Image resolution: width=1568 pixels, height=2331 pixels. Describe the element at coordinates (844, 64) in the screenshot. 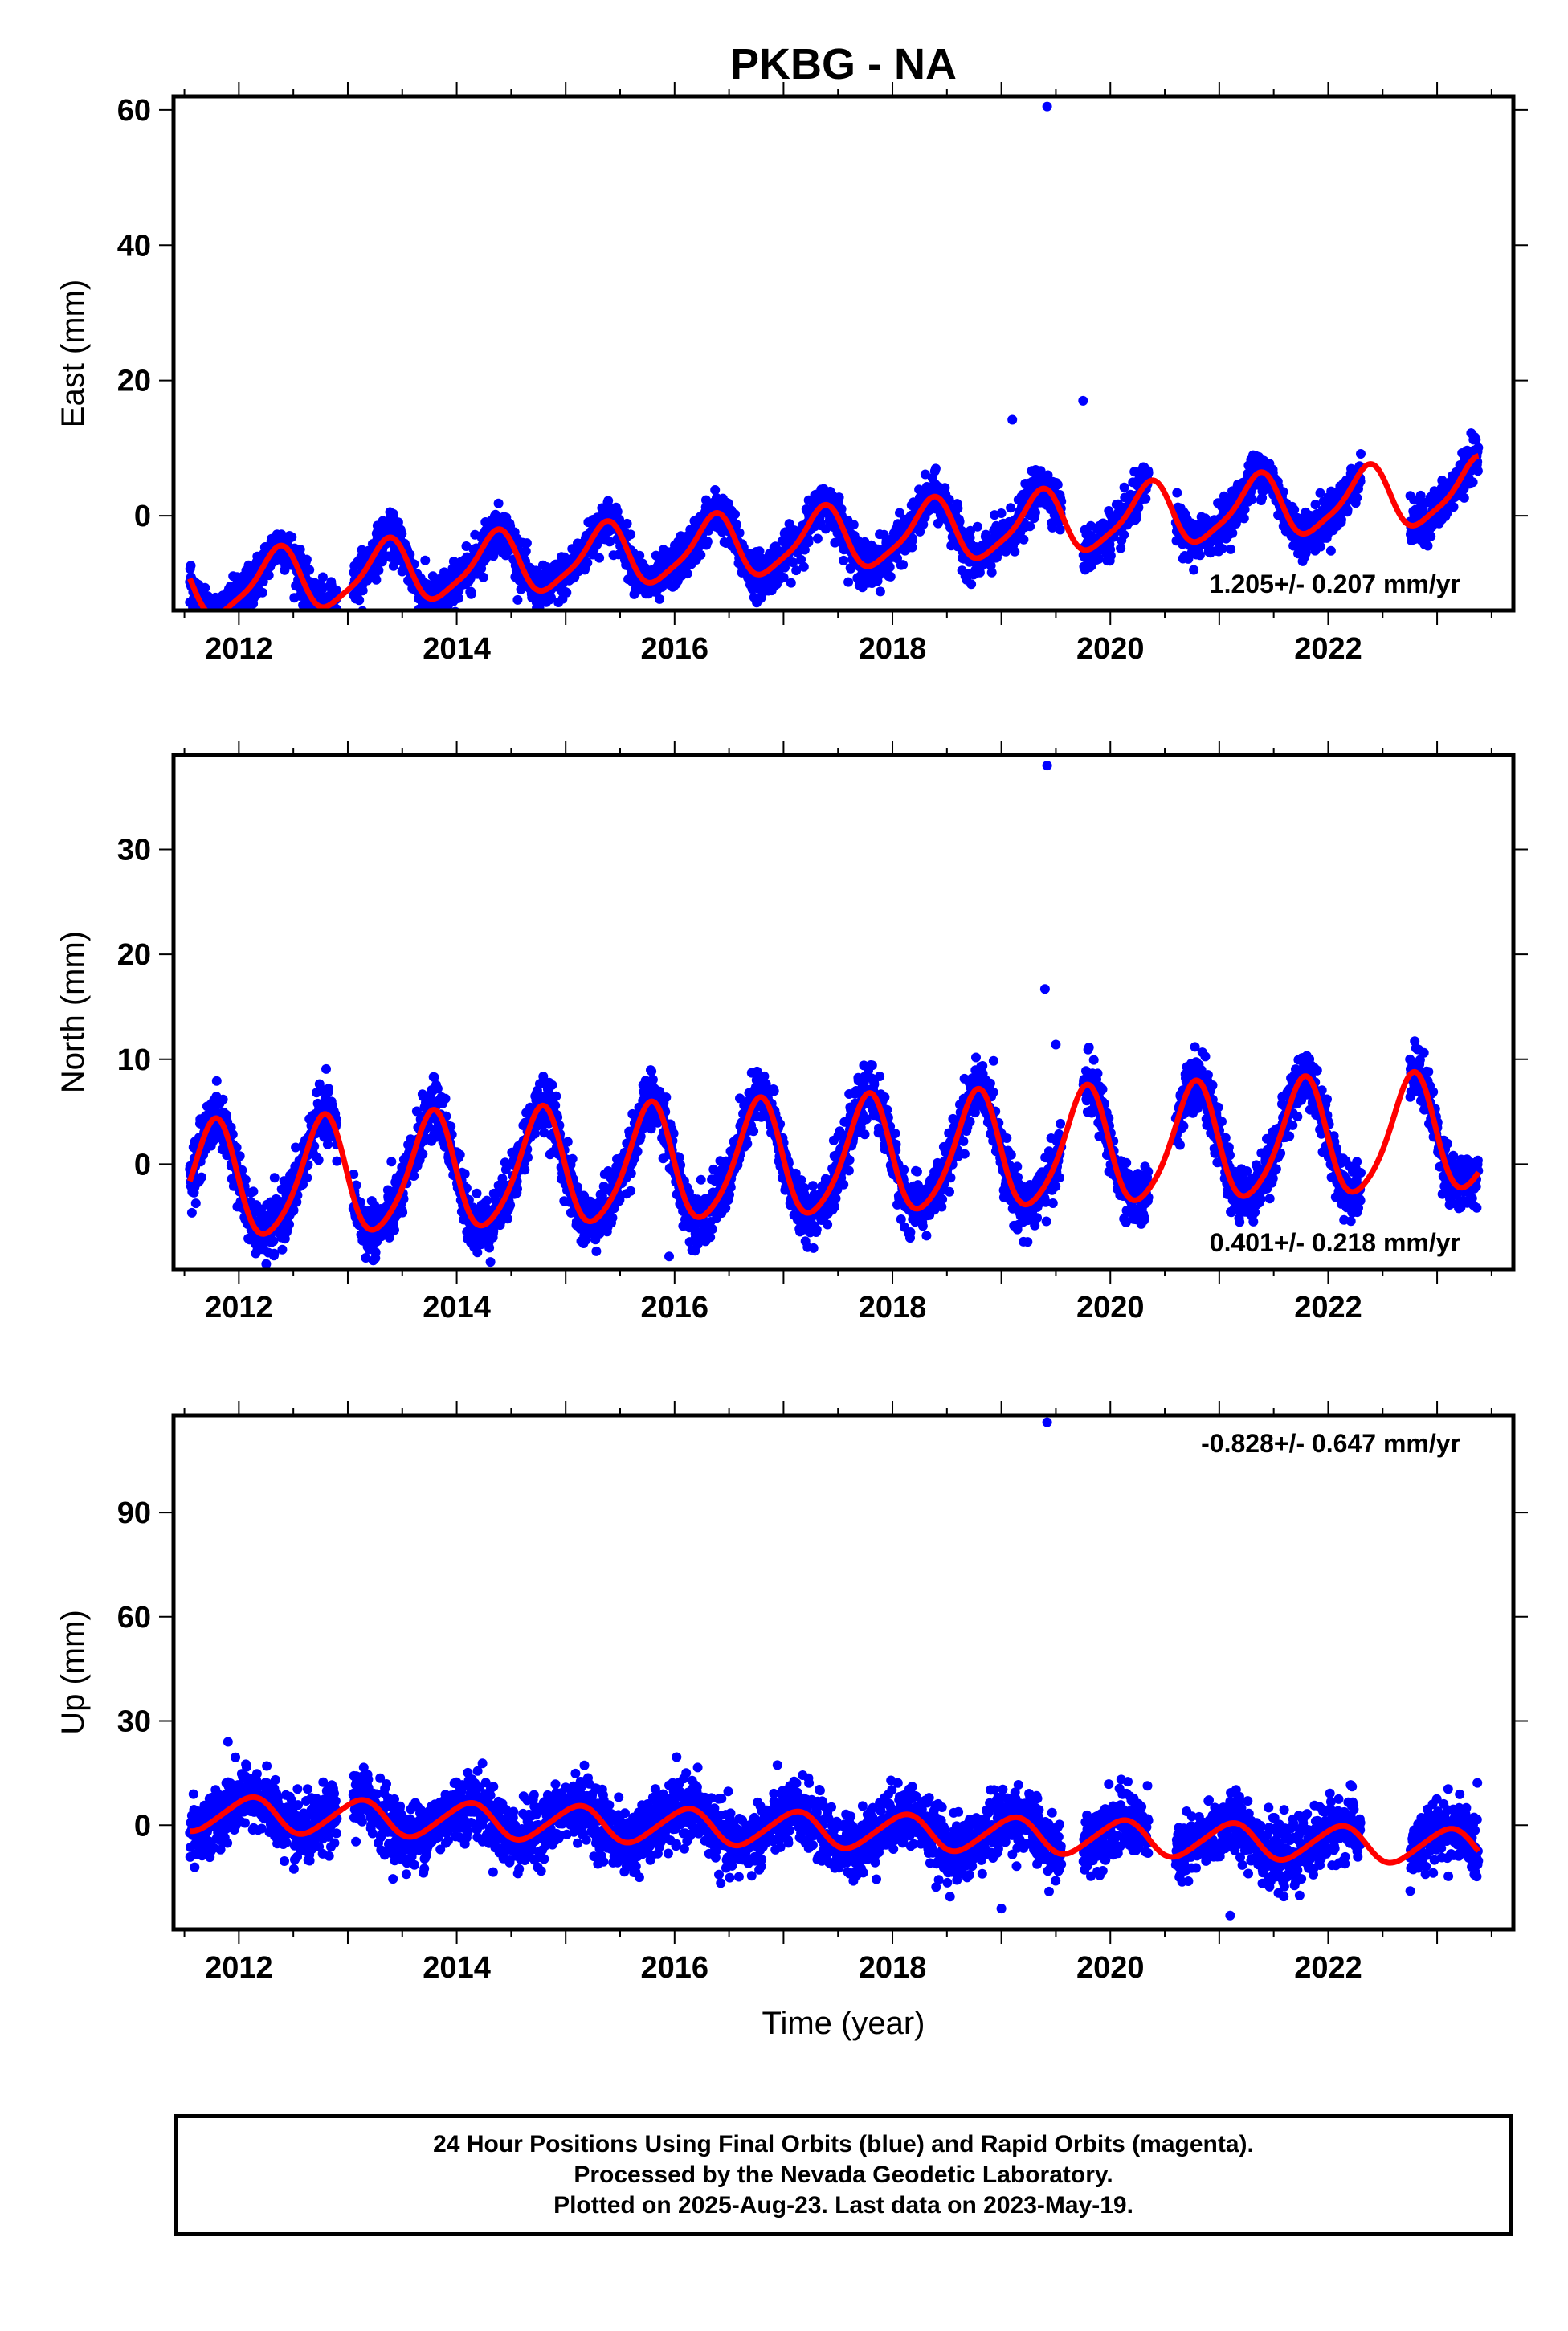

I see `chart-title: PKBG - NA` at that location.